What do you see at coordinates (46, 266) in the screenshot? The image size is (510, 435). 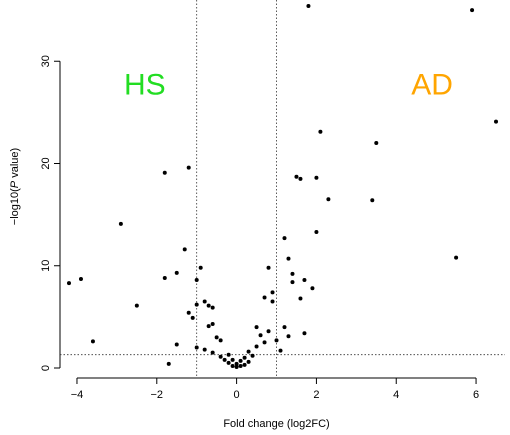 I see `y-tick-label: 10` at bounding box center [46, 266].